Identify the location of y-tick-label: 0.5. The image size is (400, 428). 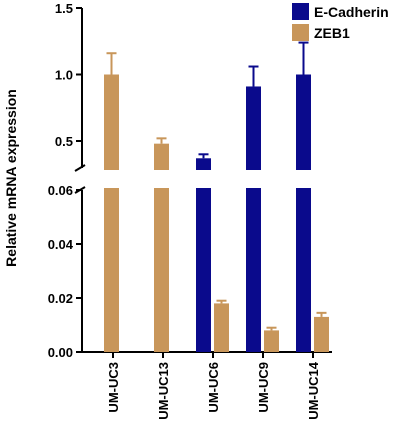
(64, 141).